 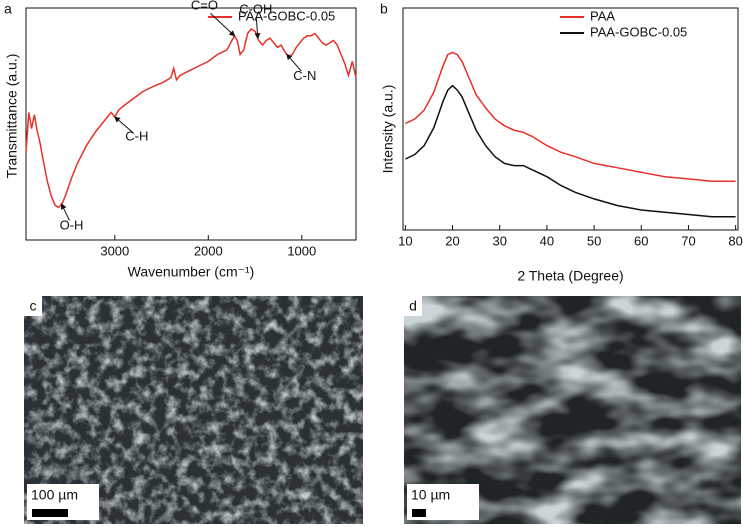 I want to click on x-tick-label: 1000, so click(x=301, y=250).